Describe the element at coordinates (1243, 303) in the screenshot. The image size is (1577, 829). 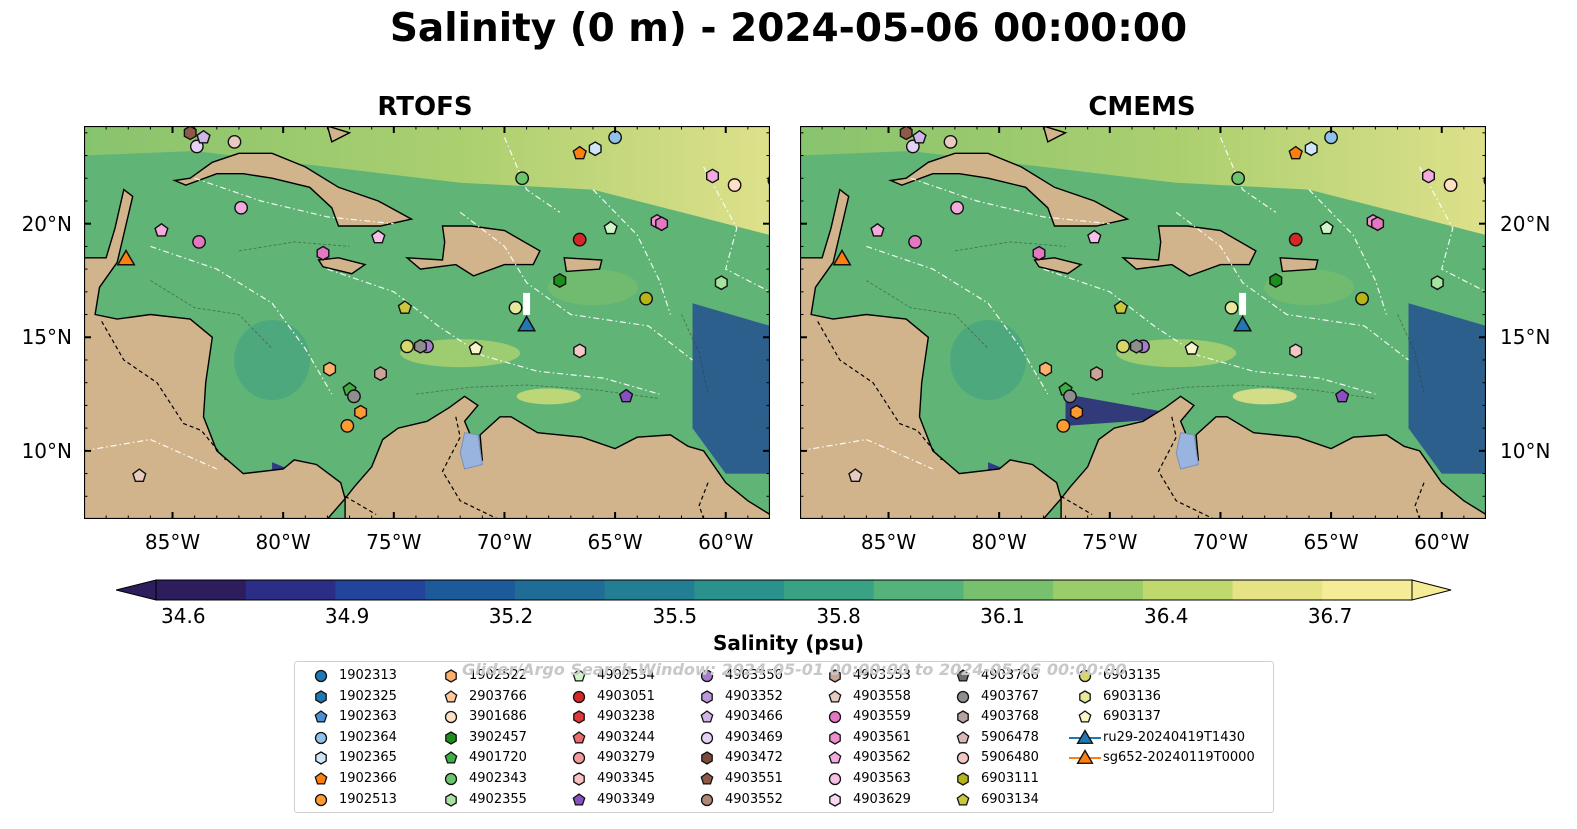
I see `glider-track` at that location.